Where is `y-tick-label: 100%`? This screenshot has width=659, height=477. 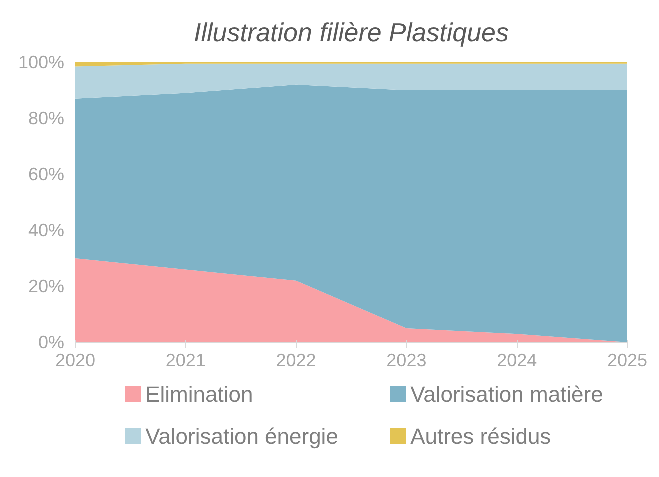 y-tick-label: 100% is located at coordinates (41, 62).